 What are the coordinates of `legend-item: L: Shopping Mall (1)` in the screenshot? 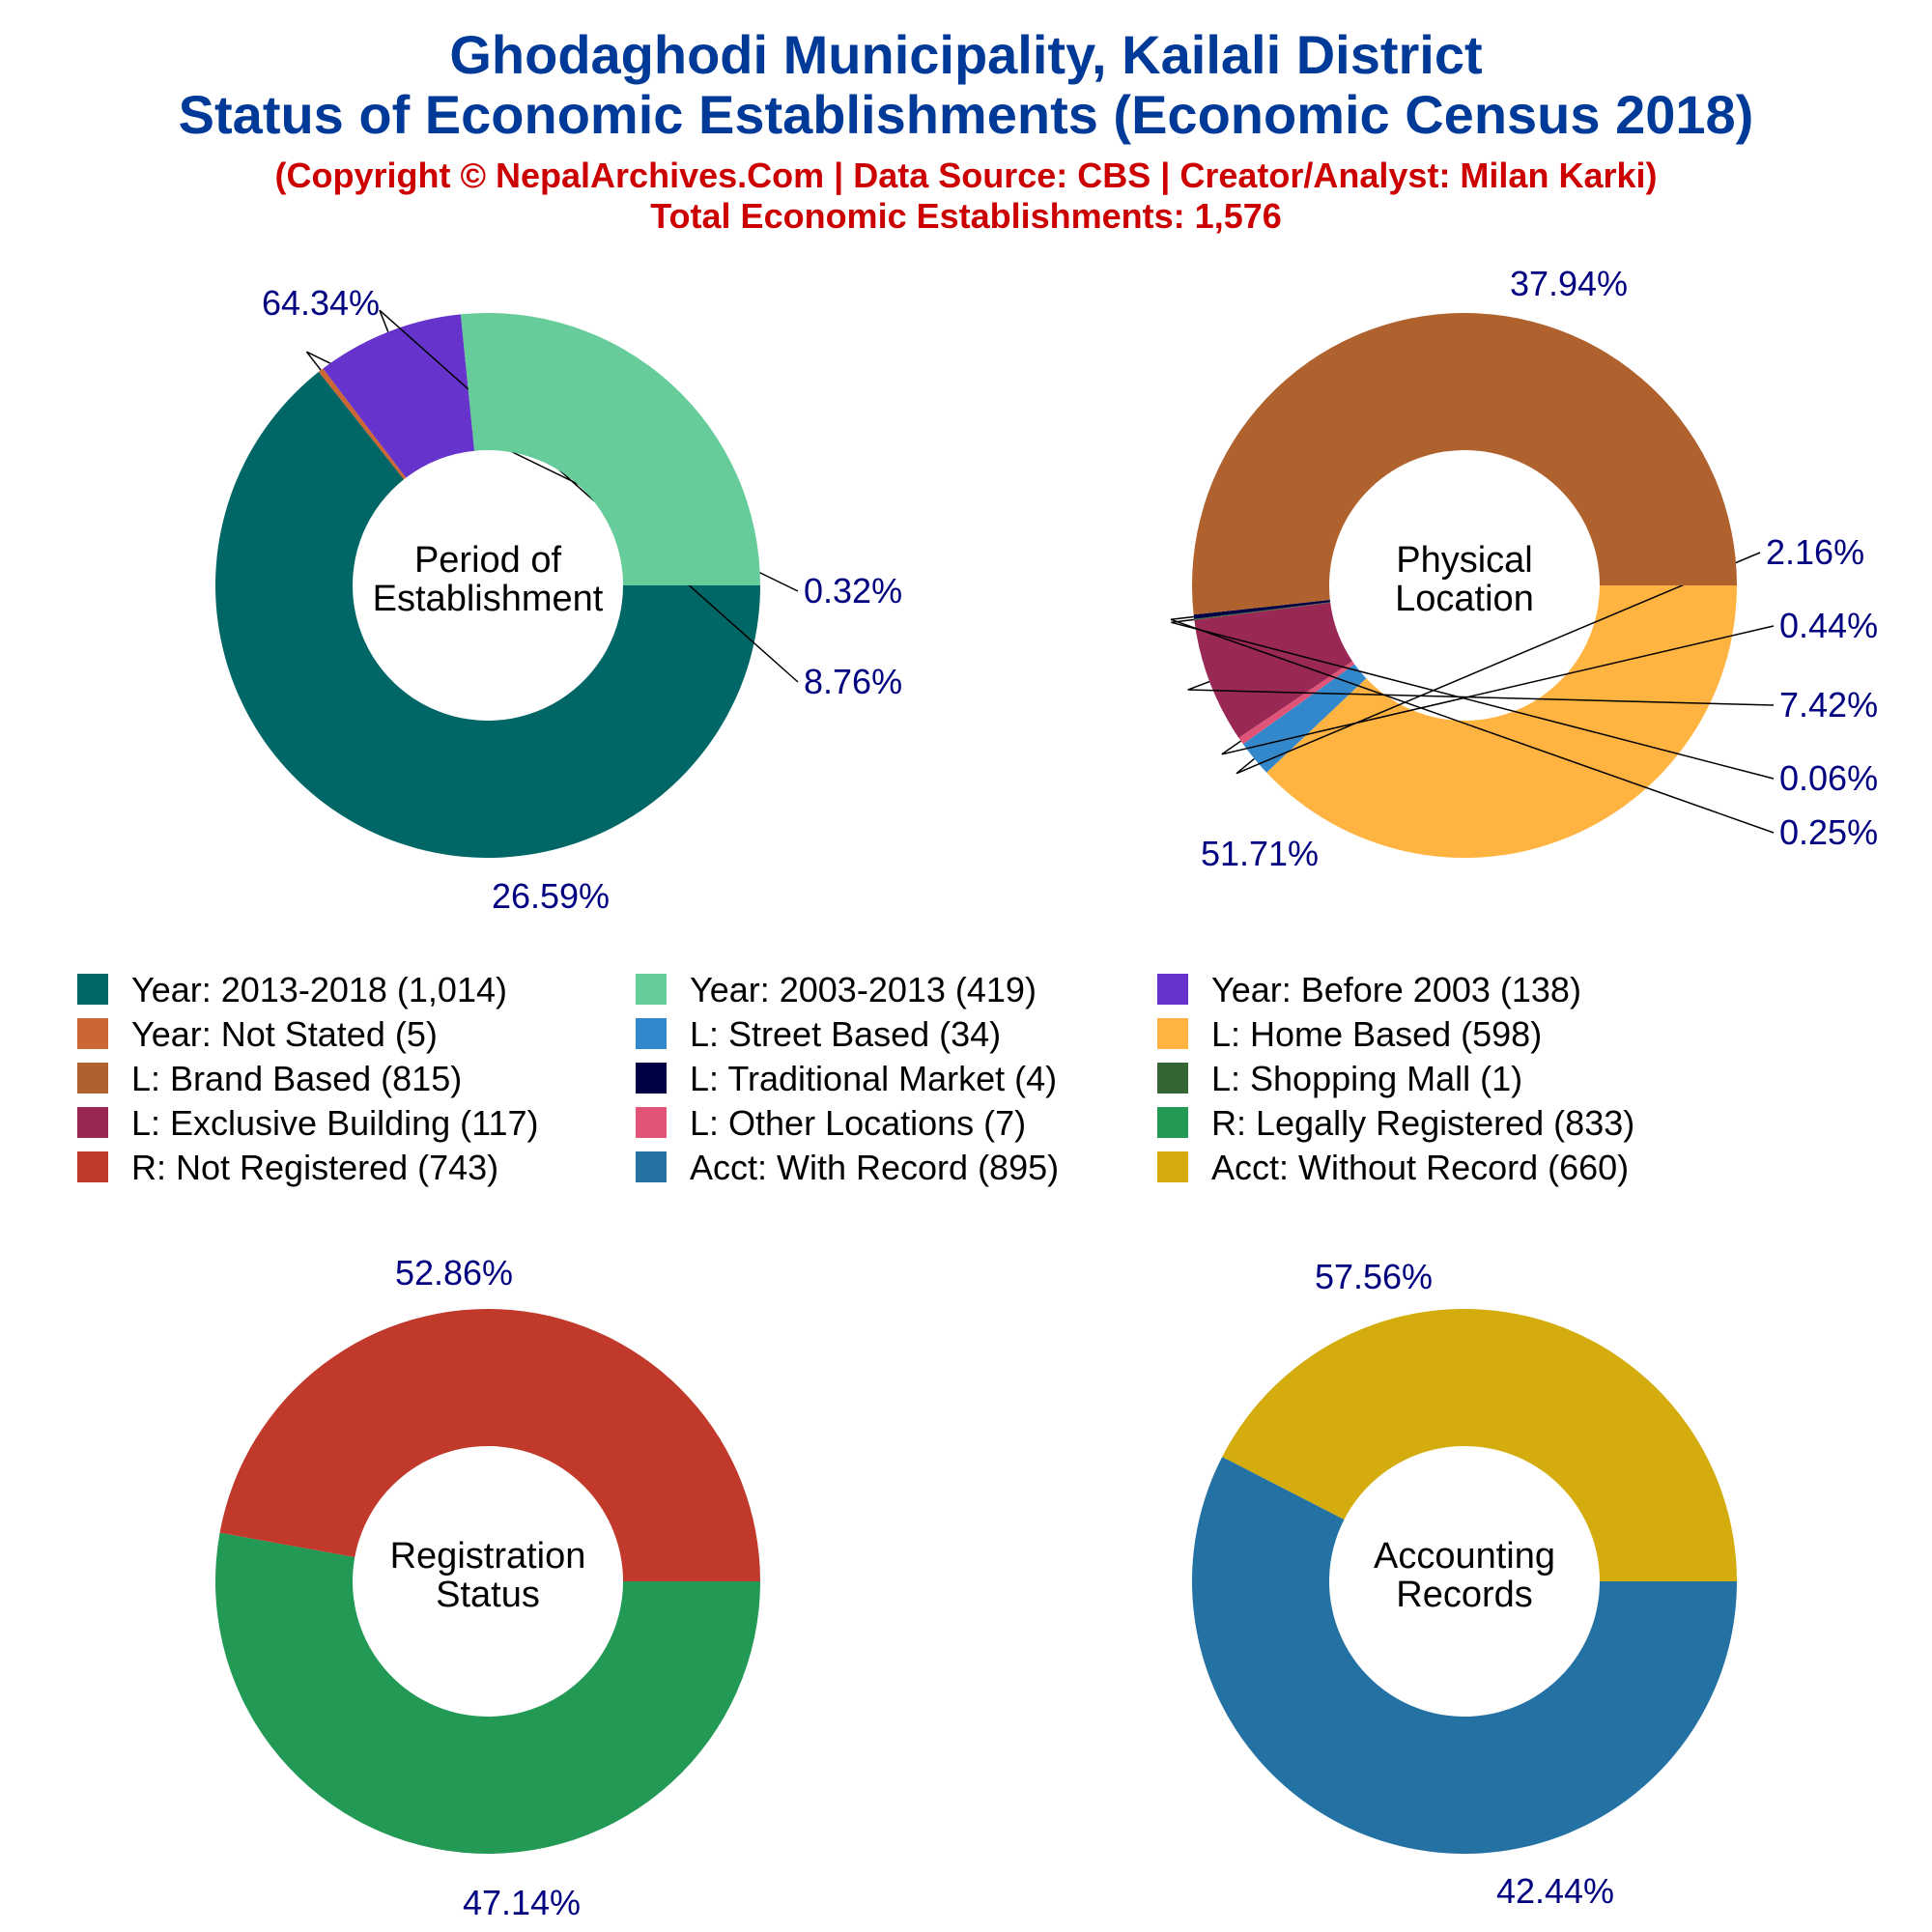 It's located at (1339, 1078).